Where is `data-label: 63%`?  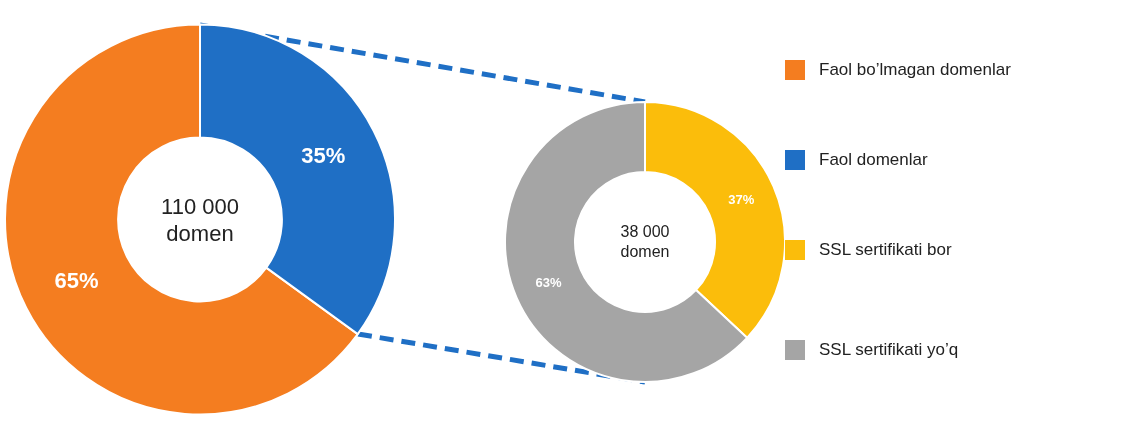 data-label: 63% is located at coordinates (549, 283).